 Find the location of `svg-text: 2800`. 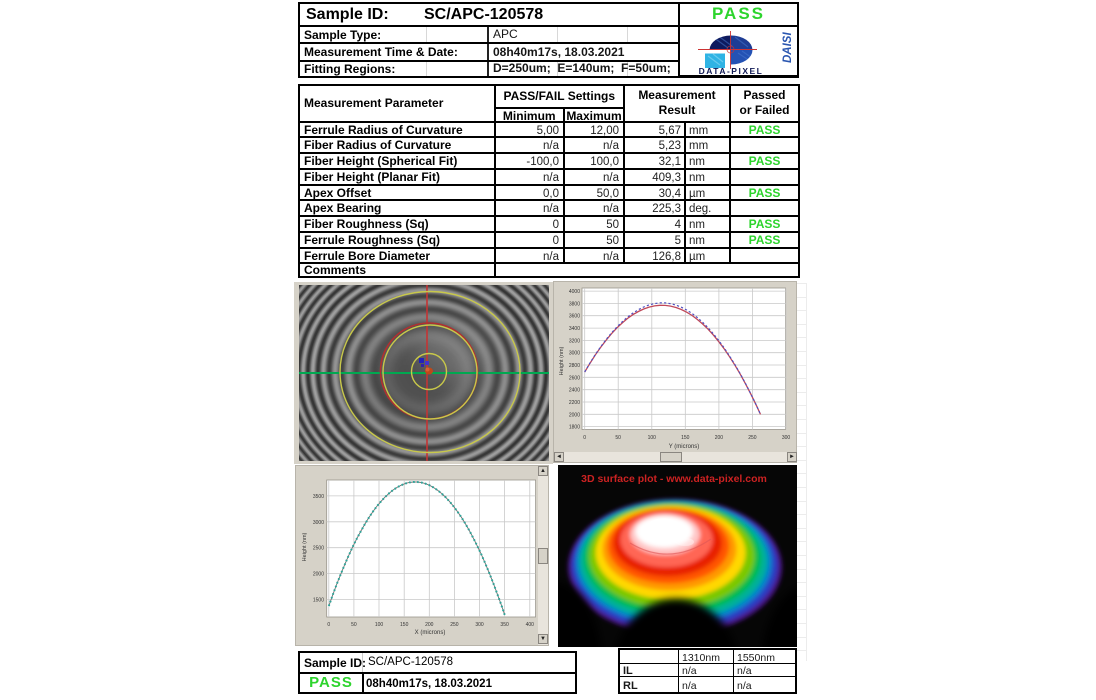

svg-text: 2800 is located at coordinates (574, 366).